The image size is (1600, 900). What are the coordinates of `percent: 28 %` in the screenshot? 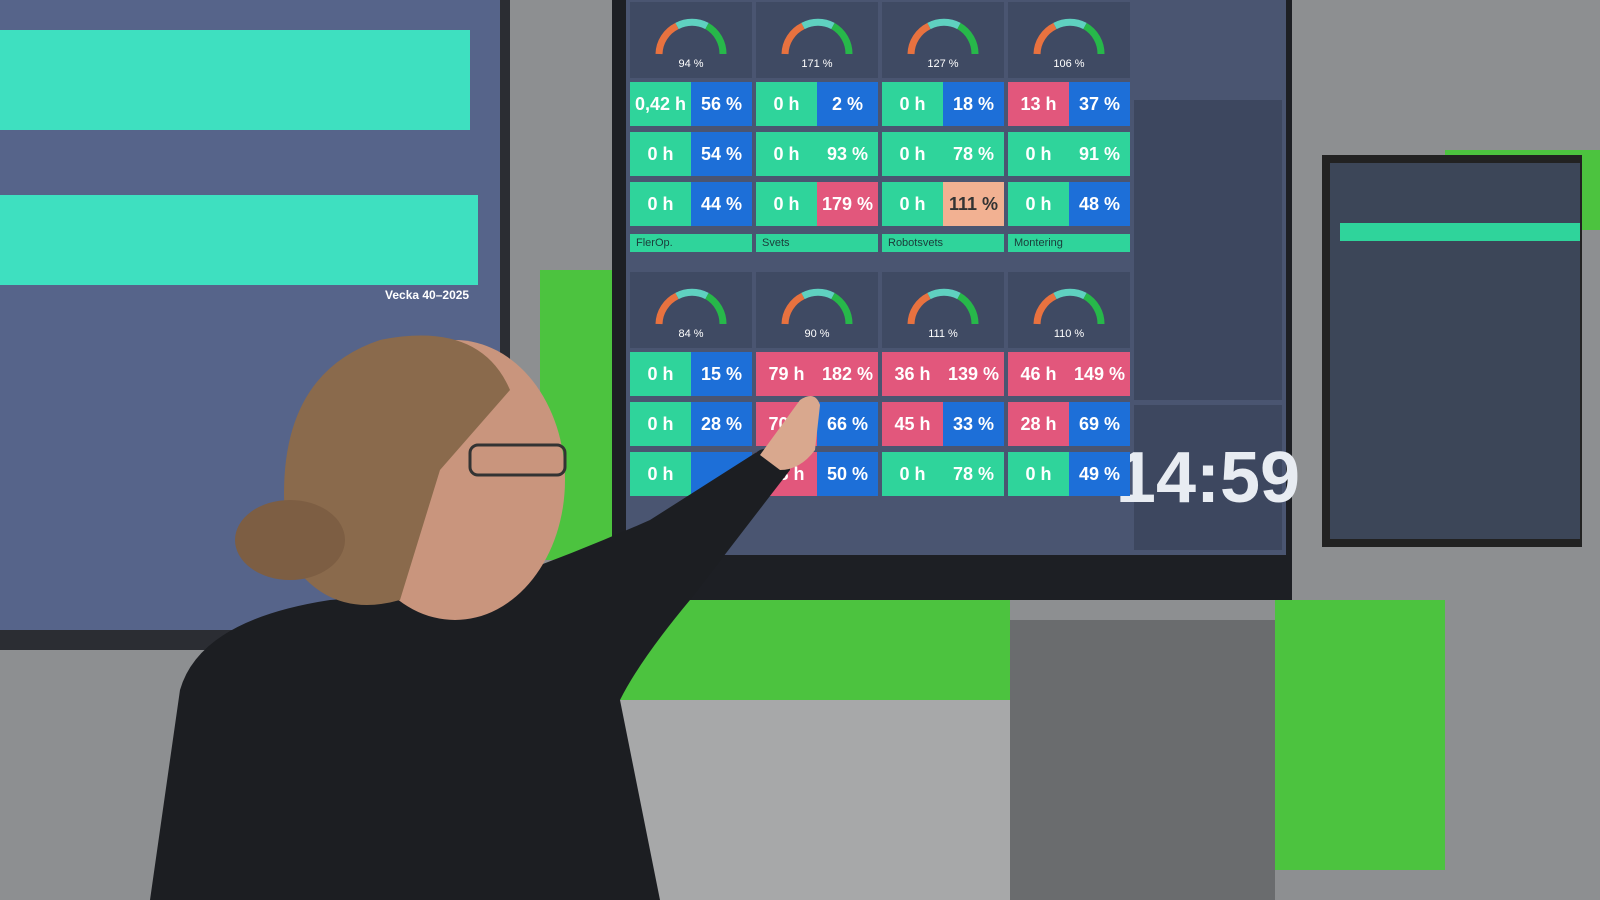 It's located at (721, 424).